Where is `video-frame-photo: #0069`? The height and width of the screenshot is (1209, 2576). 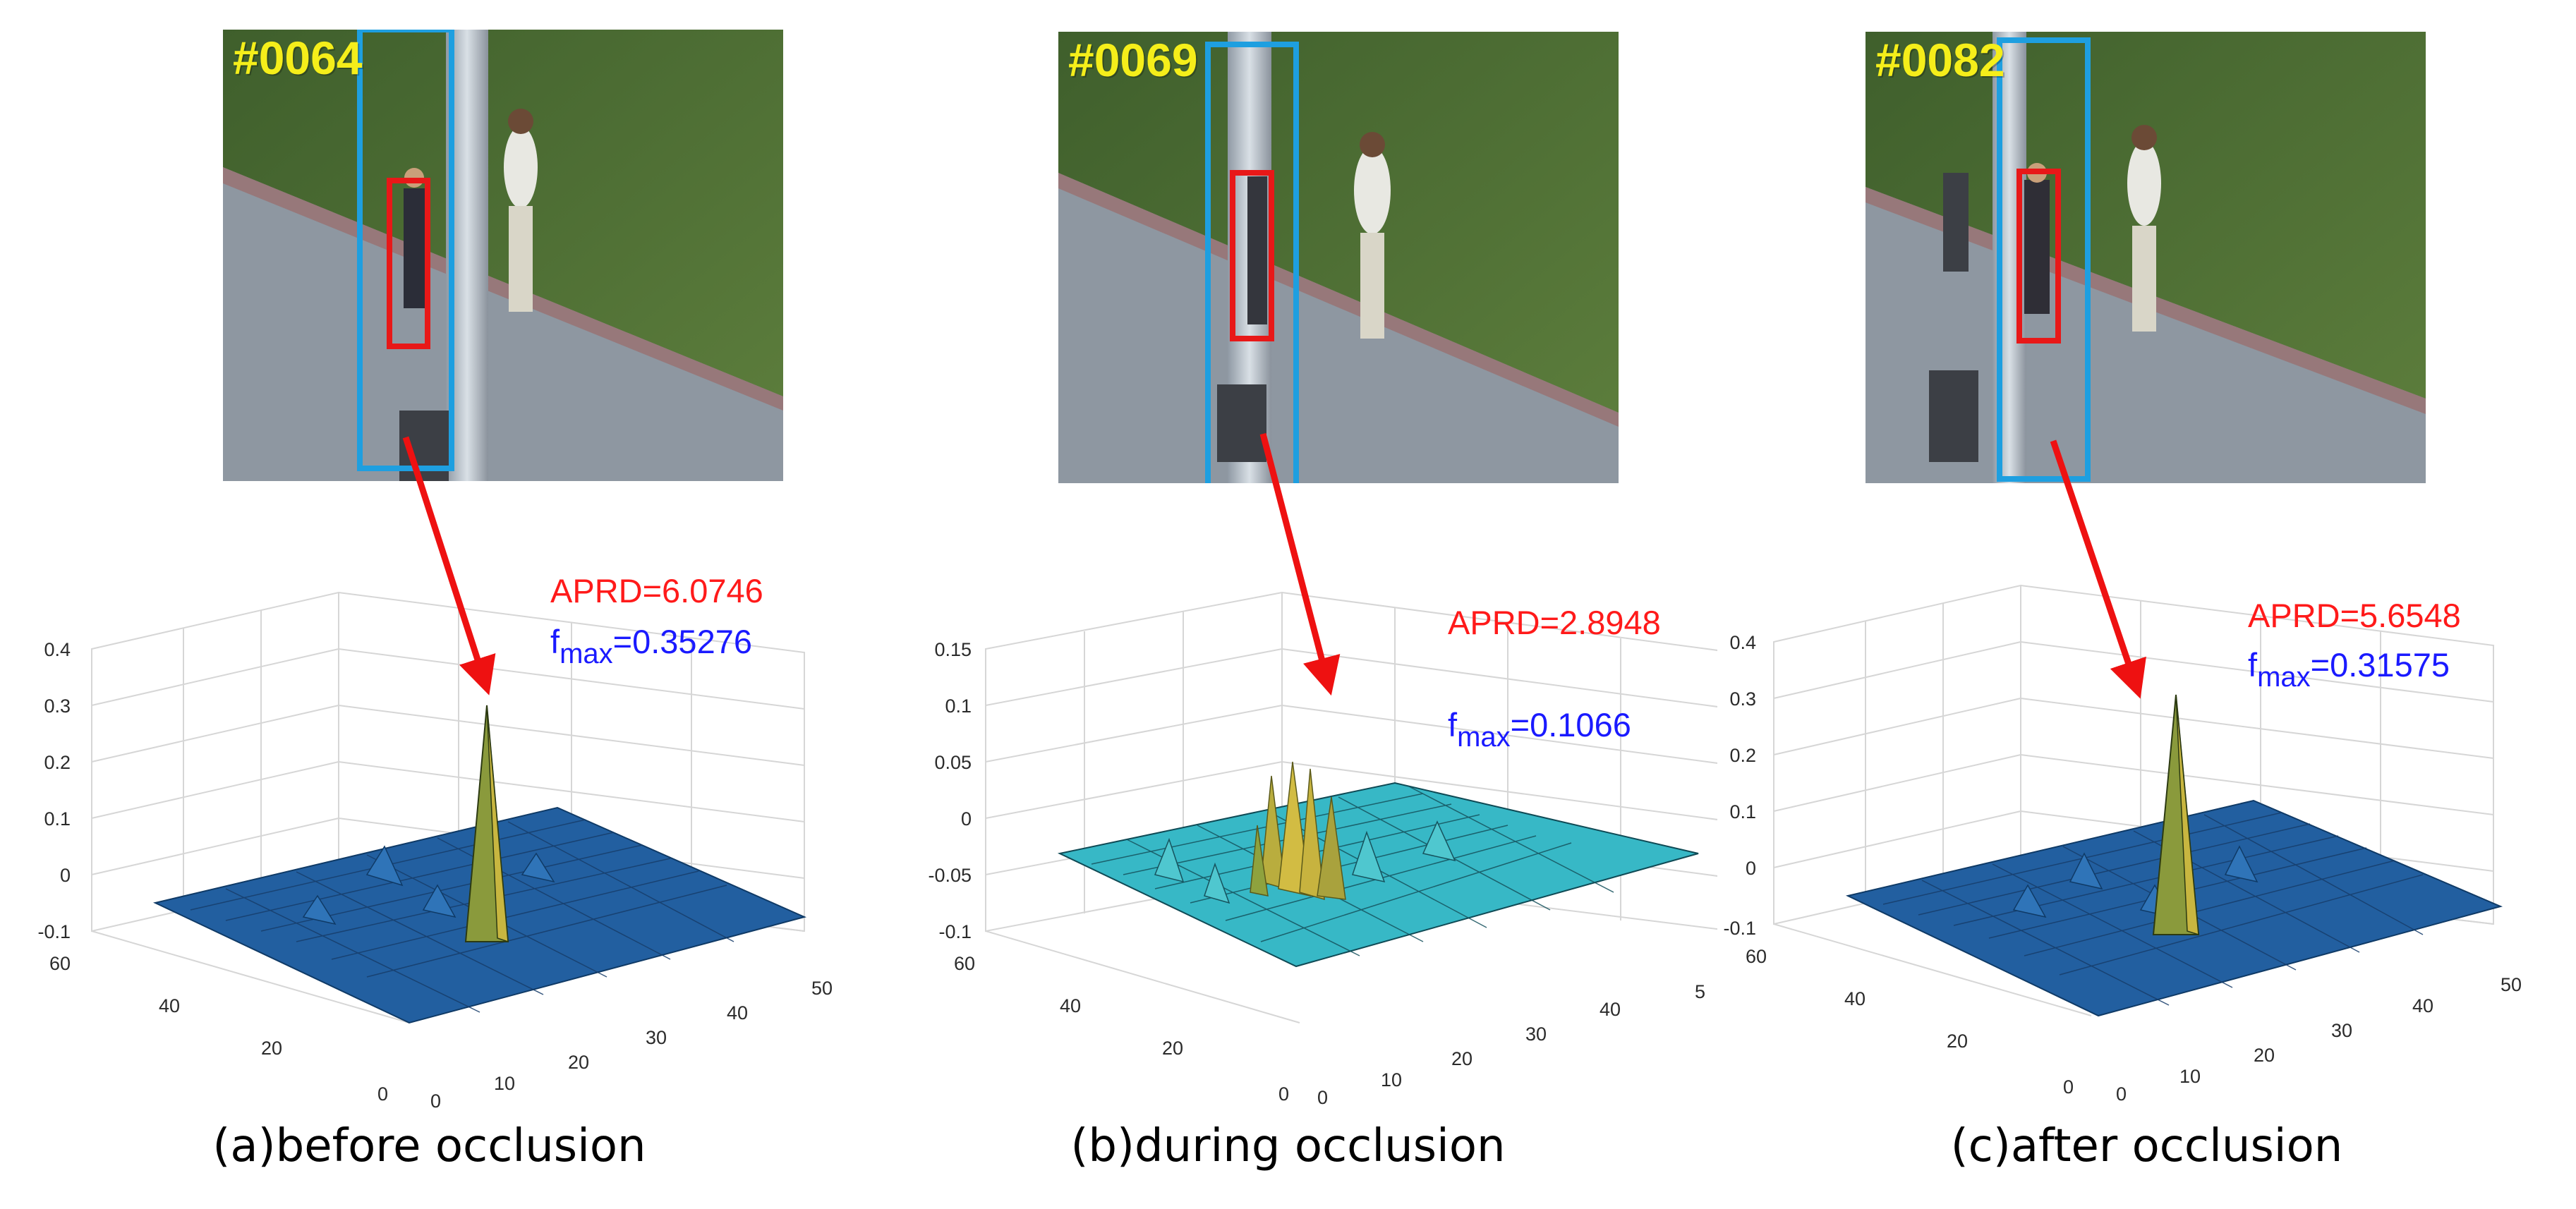
video-frame-photo: #0069 is located at coordinates (1339, 257).